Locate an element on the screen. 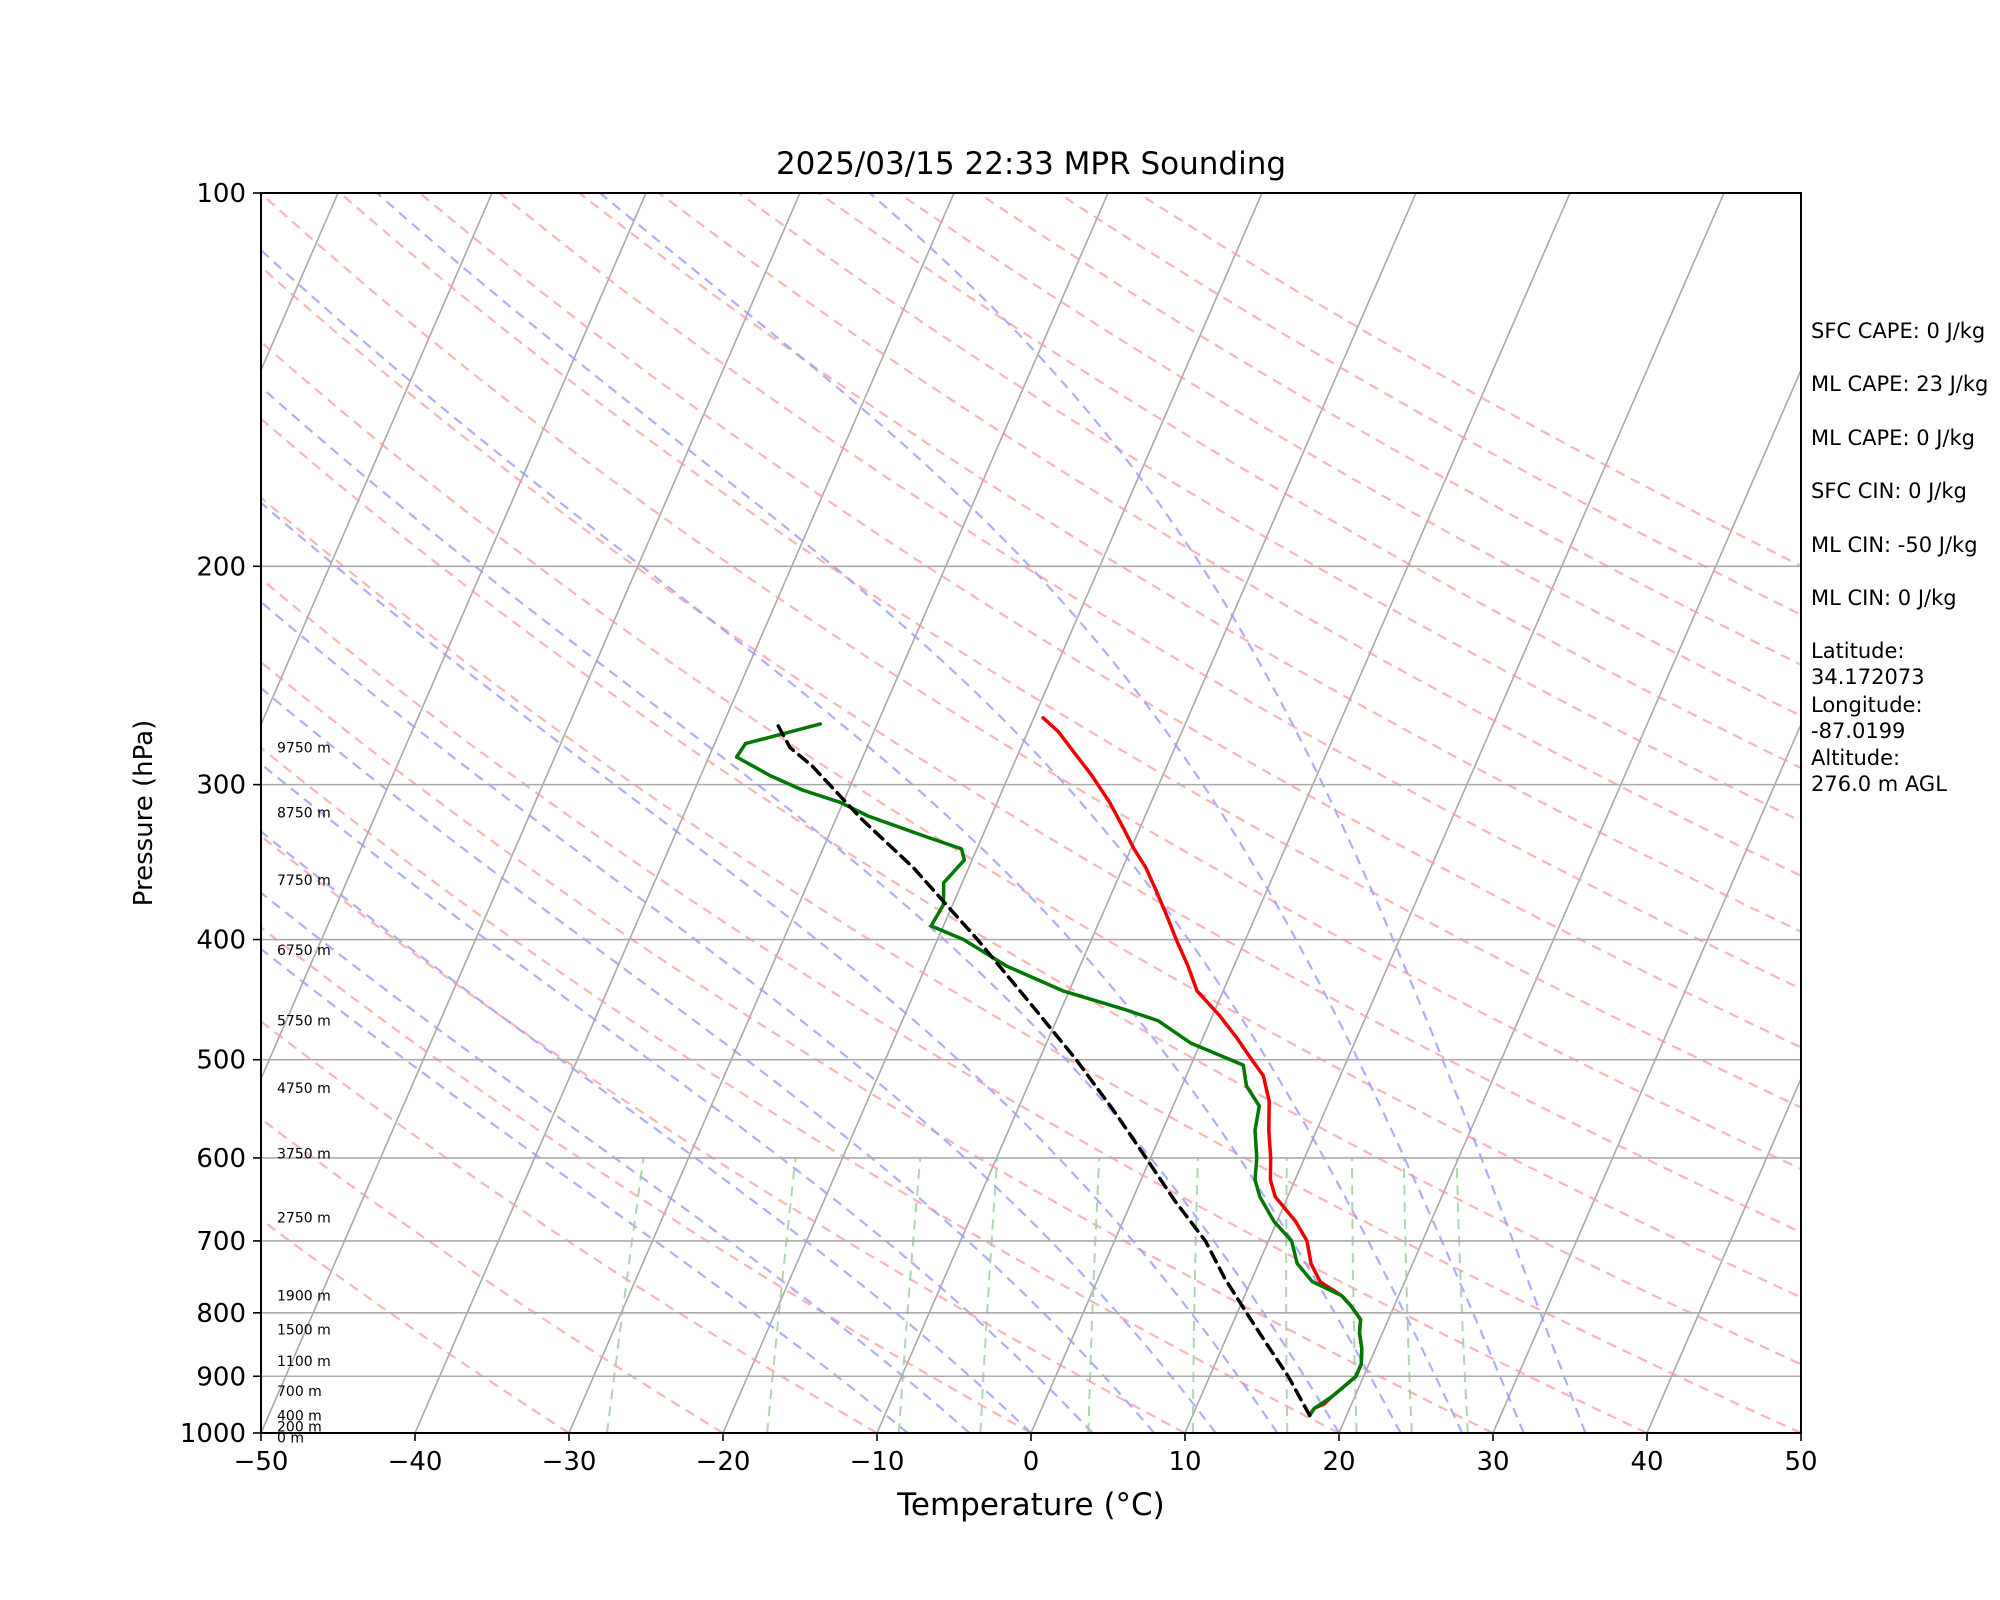 The width and height of the screenshot is (2000, 1600). height-label: 7750 m is located at coordinates (304, 881).